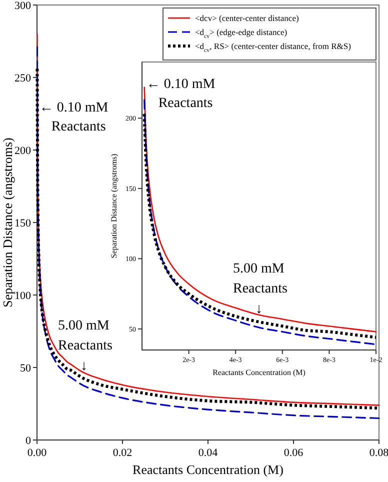  Describe the element at coordinates (29, 440) in the screenshot. I see `y-tick-label: 0` at that location.